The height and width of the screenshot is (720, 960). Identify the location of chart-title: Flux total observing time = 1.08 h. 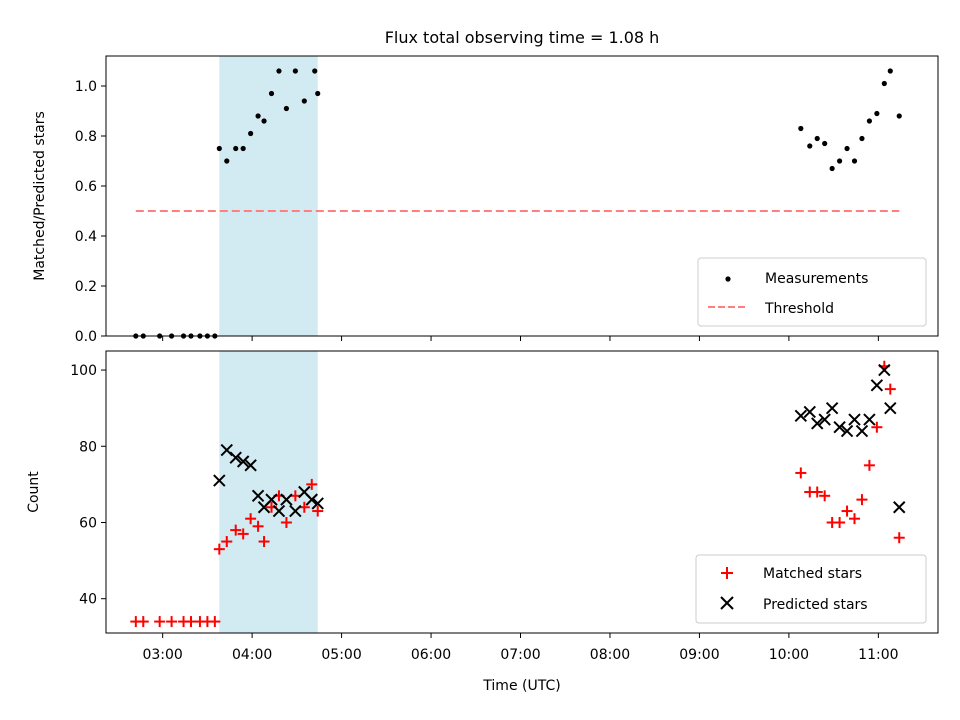
(522, 37).